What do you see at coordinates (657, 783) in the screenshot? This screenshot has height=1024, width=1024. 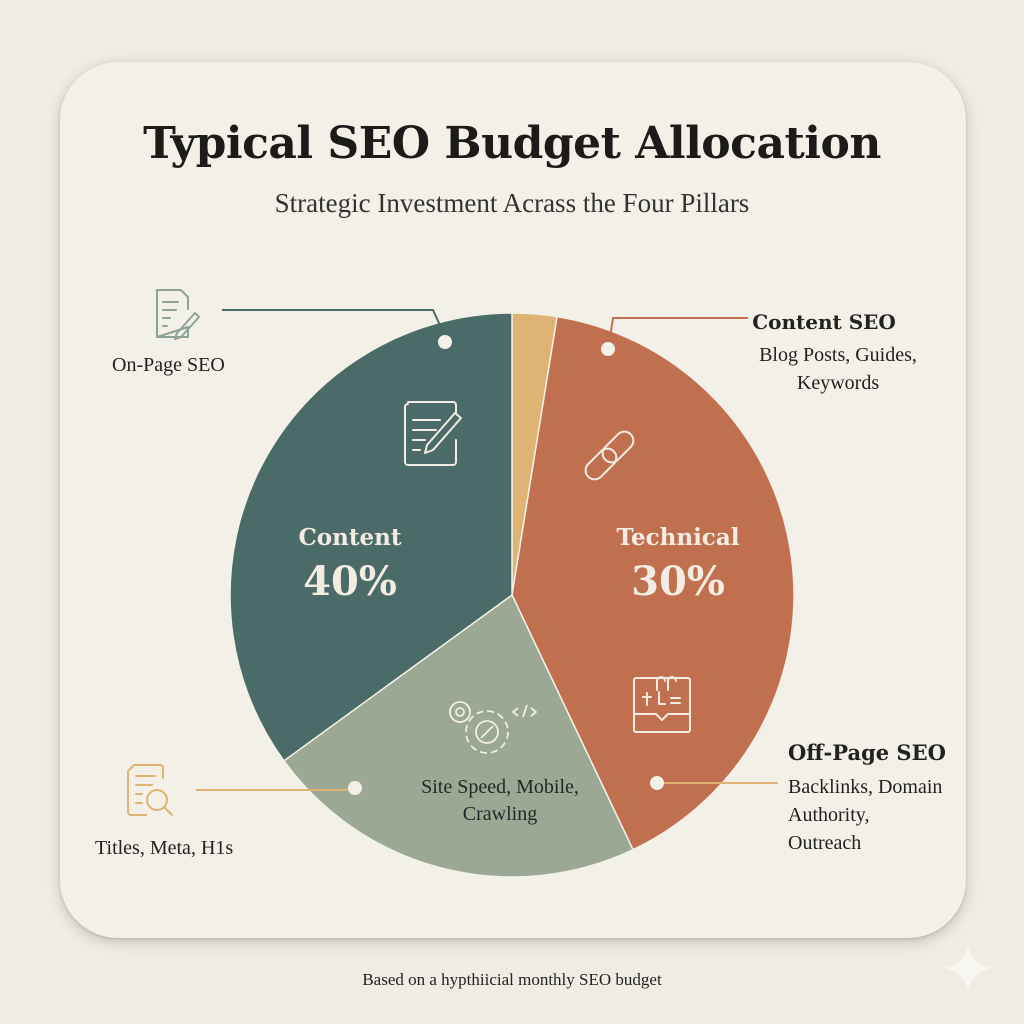 I see `callout-dot-offpage` at bounding box center [657, 783].